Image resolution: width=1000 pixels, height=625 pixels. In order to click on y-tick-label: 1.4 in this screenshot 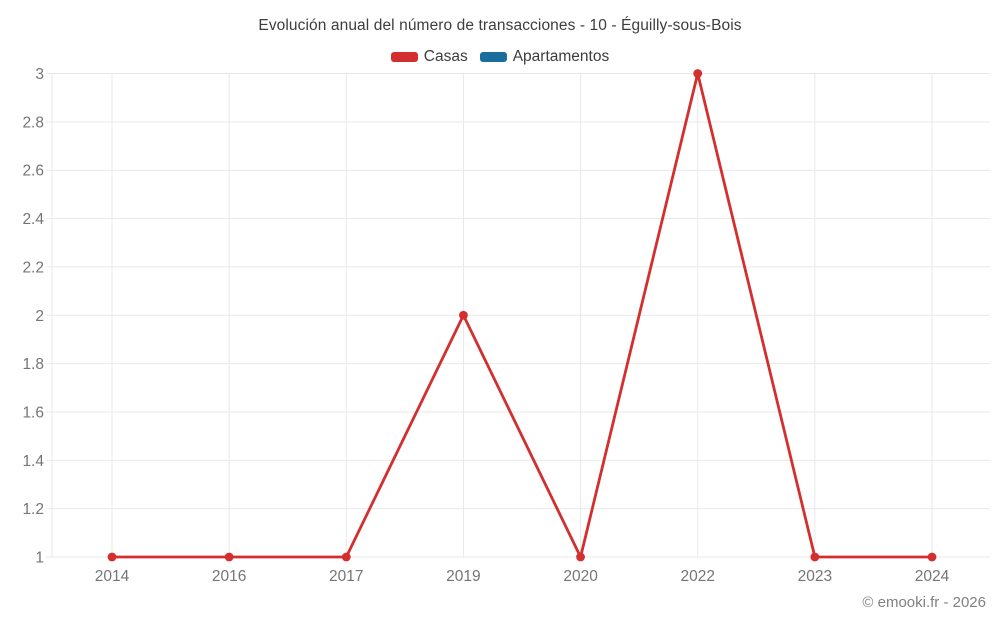, I will do `click(33, 461)`.